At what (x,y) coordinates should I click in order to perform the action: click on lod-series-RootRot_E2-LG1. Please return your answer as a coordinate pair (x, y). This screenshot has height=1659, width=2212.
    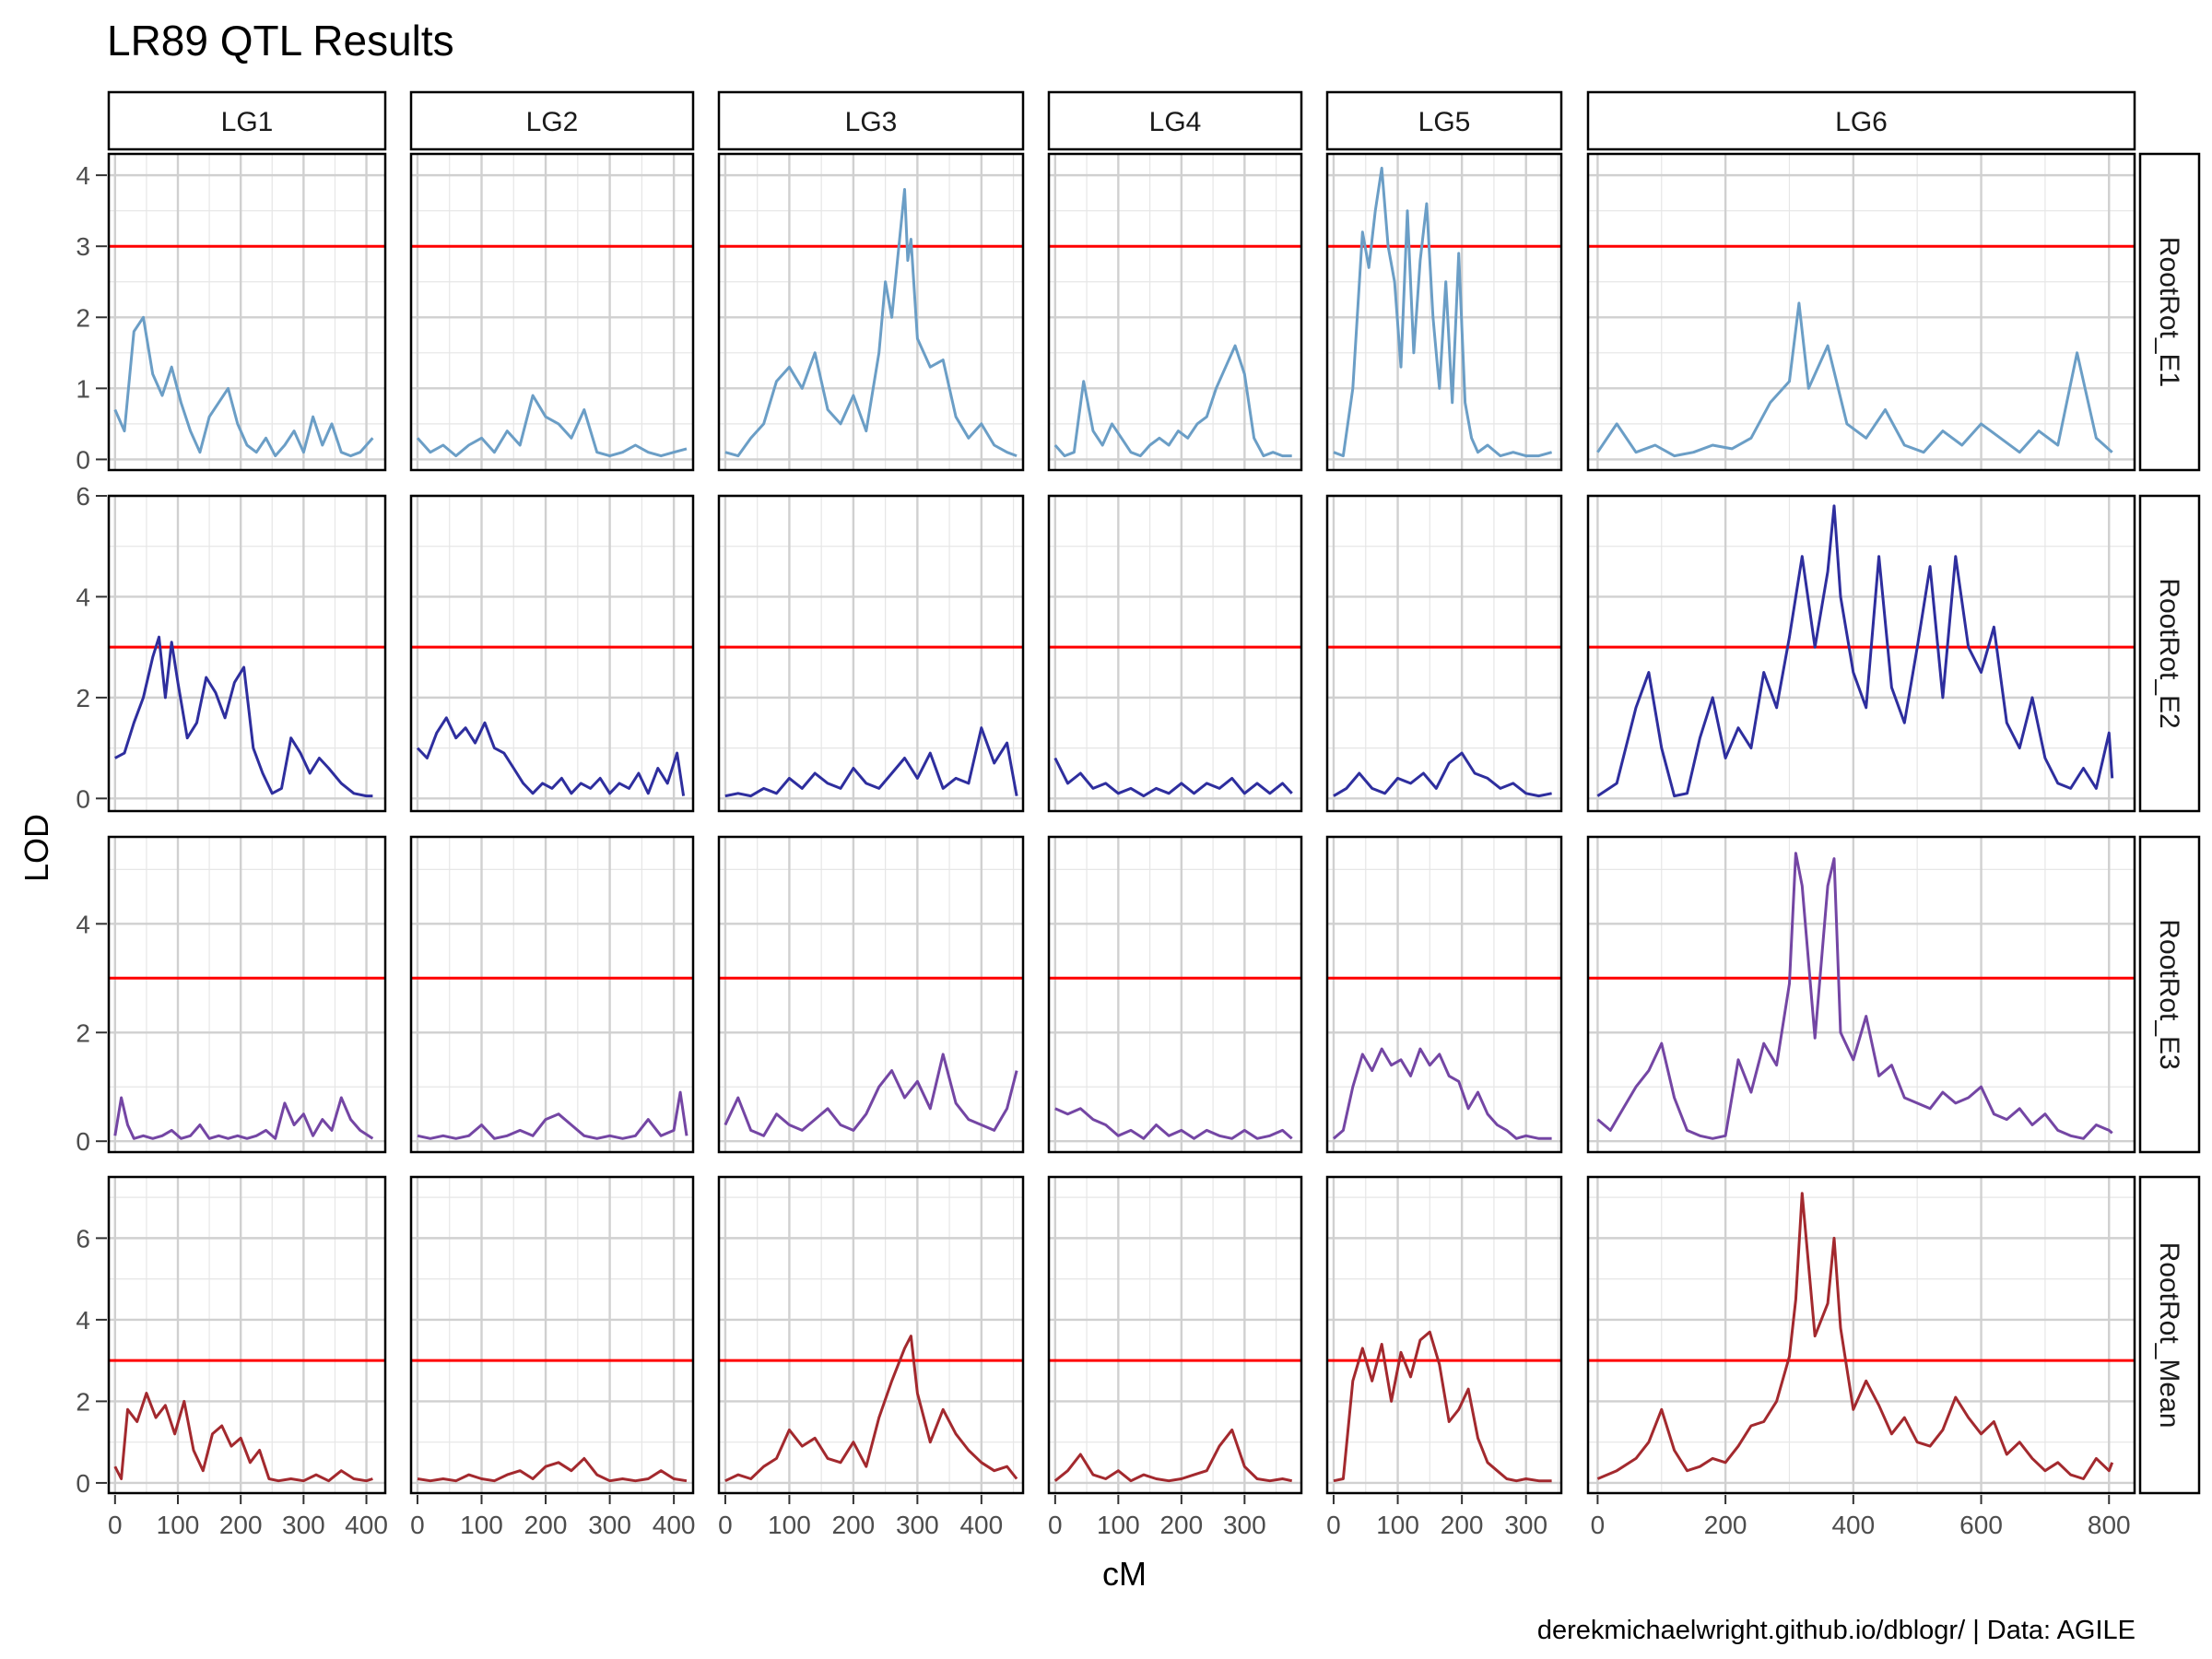
    Looking at the image, I should click on (243, 716).